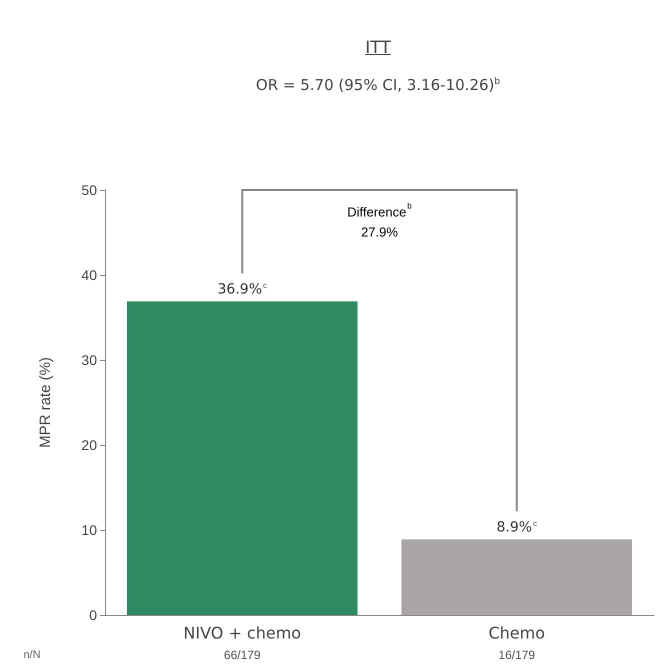 This screenshot has height=669, width=656. Describe the element at coordinates (517, 655) in the screenshot. I see `text: 16/179` at that location.